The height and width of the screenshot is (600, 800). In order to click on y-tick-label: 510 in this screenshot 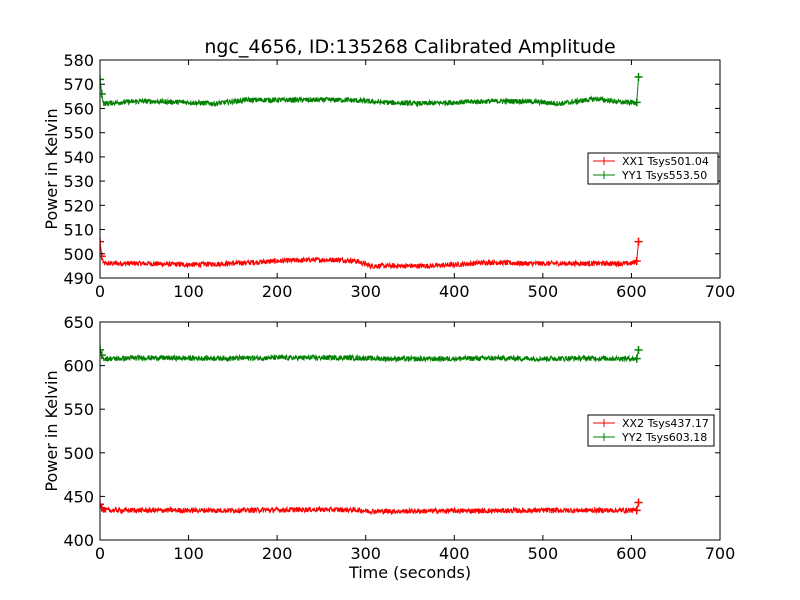, I will do `click(78, 230)`.